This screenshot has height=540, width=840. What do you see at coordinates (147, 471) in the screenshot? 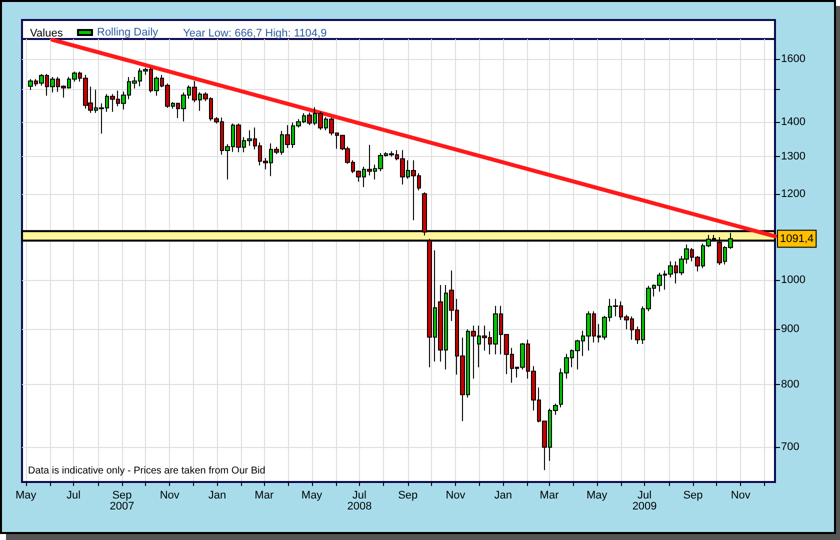
I see `annotation: Data is indicative only - Prices are taken from Our Bid` at bounding box center [147, 471].